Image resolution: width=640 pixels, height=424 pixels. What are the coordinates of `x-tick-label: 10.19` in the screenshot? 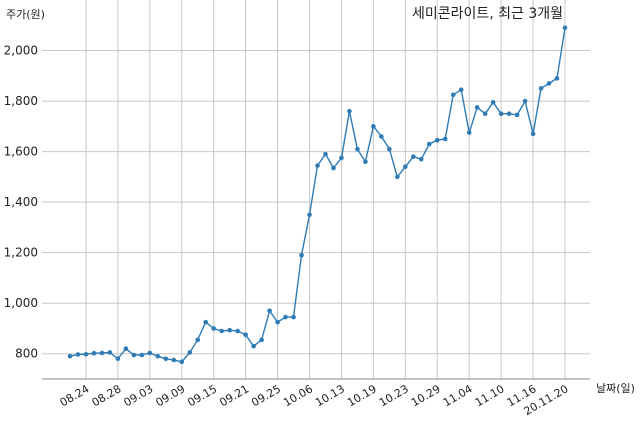 It's located at (362, 395).